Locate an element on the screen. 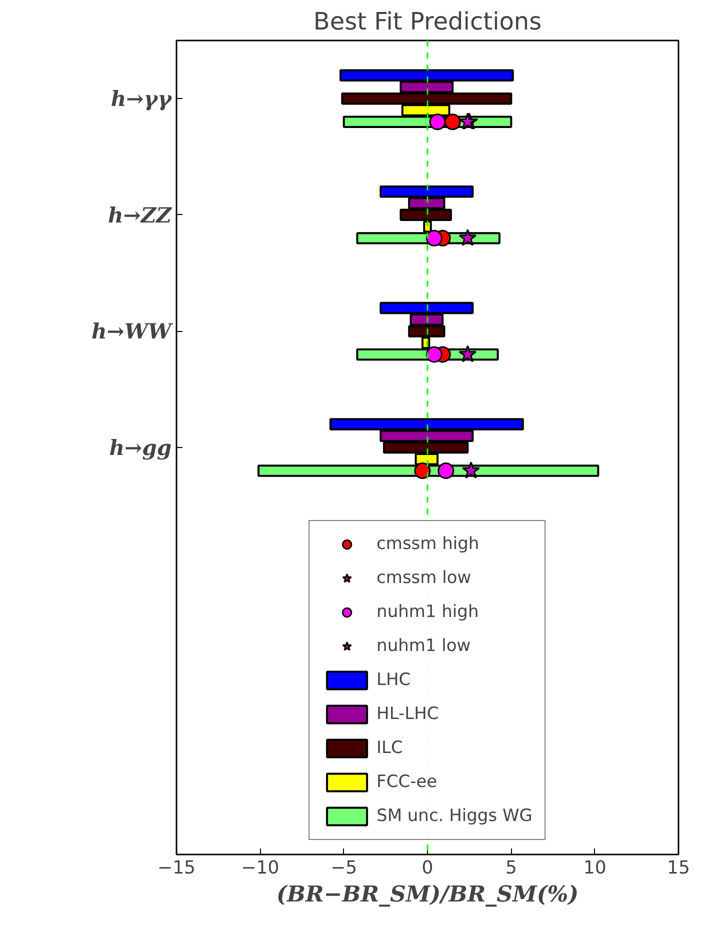 The width and height of the screenshot is (710, 934). y-tick-label: h→γγ is located at coordinates (141, 99).